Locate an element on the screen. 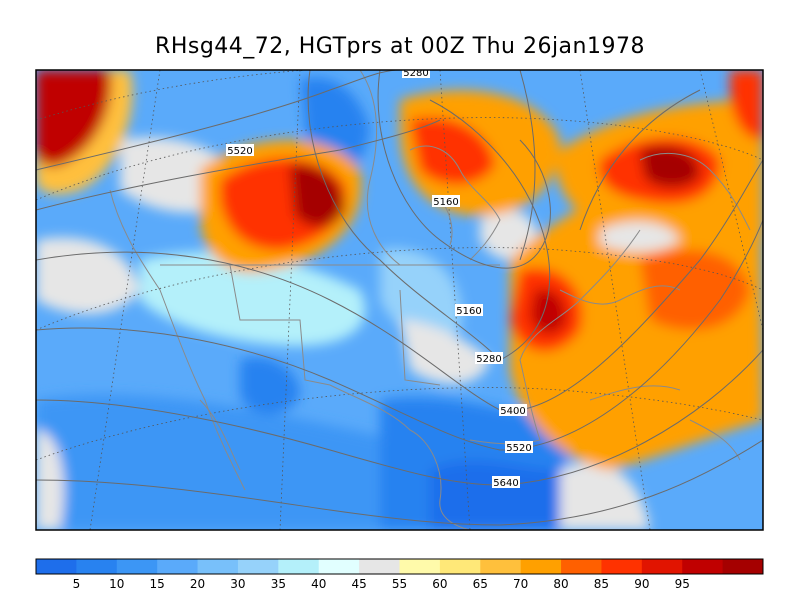 Image resolution: width=800 pixels, height=600 pixels. colorbar-tick-label: 10 is located at coordinates (116, 584).